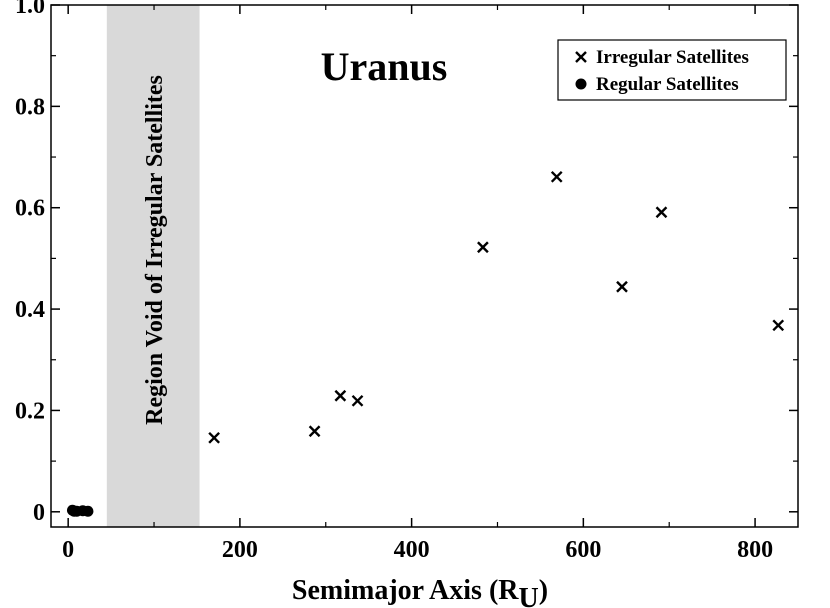 The image size is (830, 608). I want to click on x-tick-label: 600, so click(583, 550).